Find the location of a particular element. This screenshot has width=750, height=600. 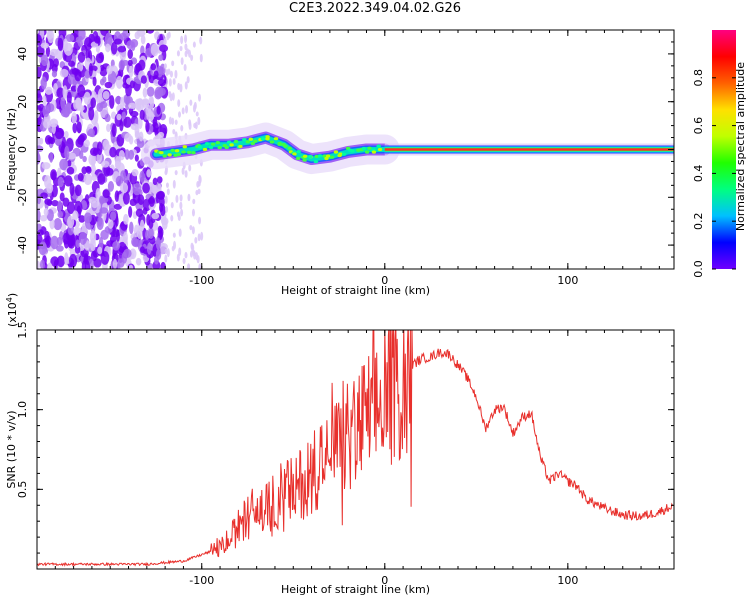

snr-y-axis-label: SNR (10 * v/v) is located at coordinates (11, 449).